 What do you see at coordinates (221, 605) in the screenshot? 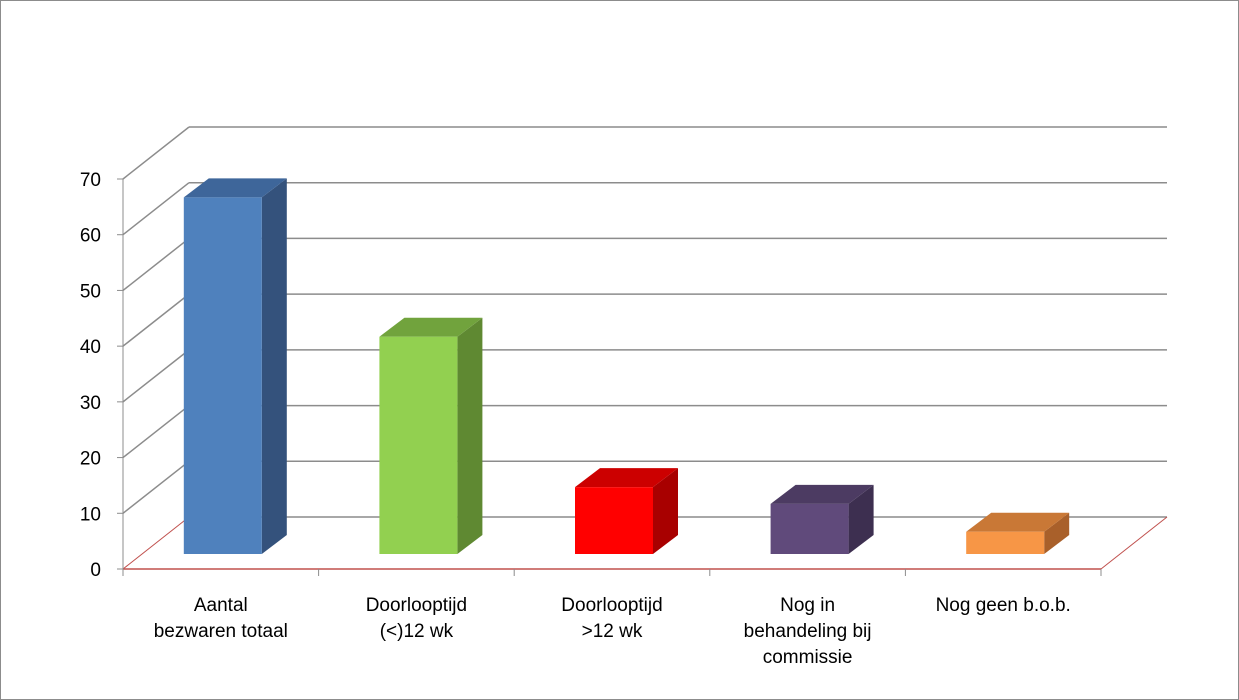
I see `x-category-line: Aantal` at bounding box center [221, 605].